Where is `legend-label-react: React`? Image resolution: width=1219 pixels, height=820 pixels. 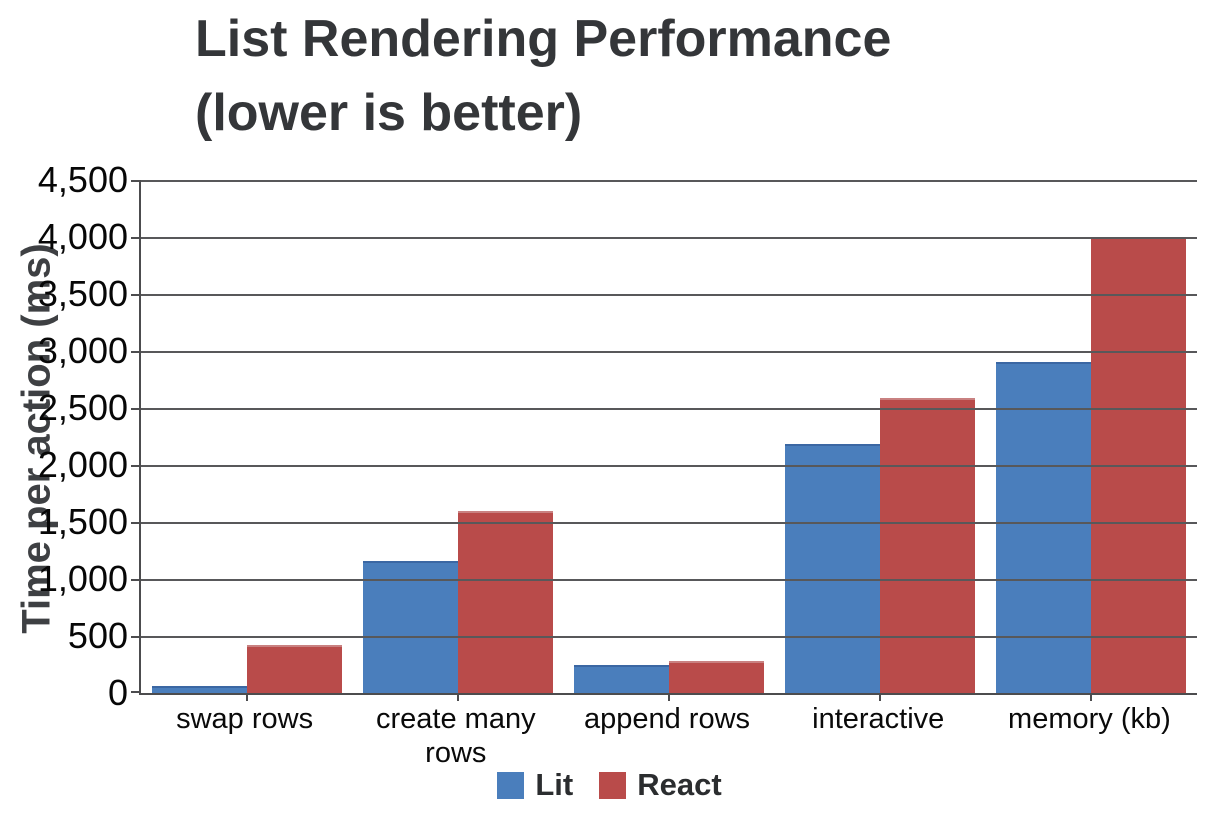 legend-label-react: React is located at coordinates (679, 784).